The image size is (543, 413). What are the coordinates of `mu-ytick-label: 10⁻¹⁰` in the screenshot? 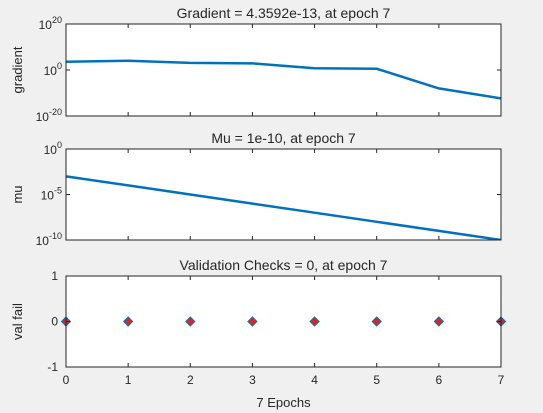 It's located at (49, 239).